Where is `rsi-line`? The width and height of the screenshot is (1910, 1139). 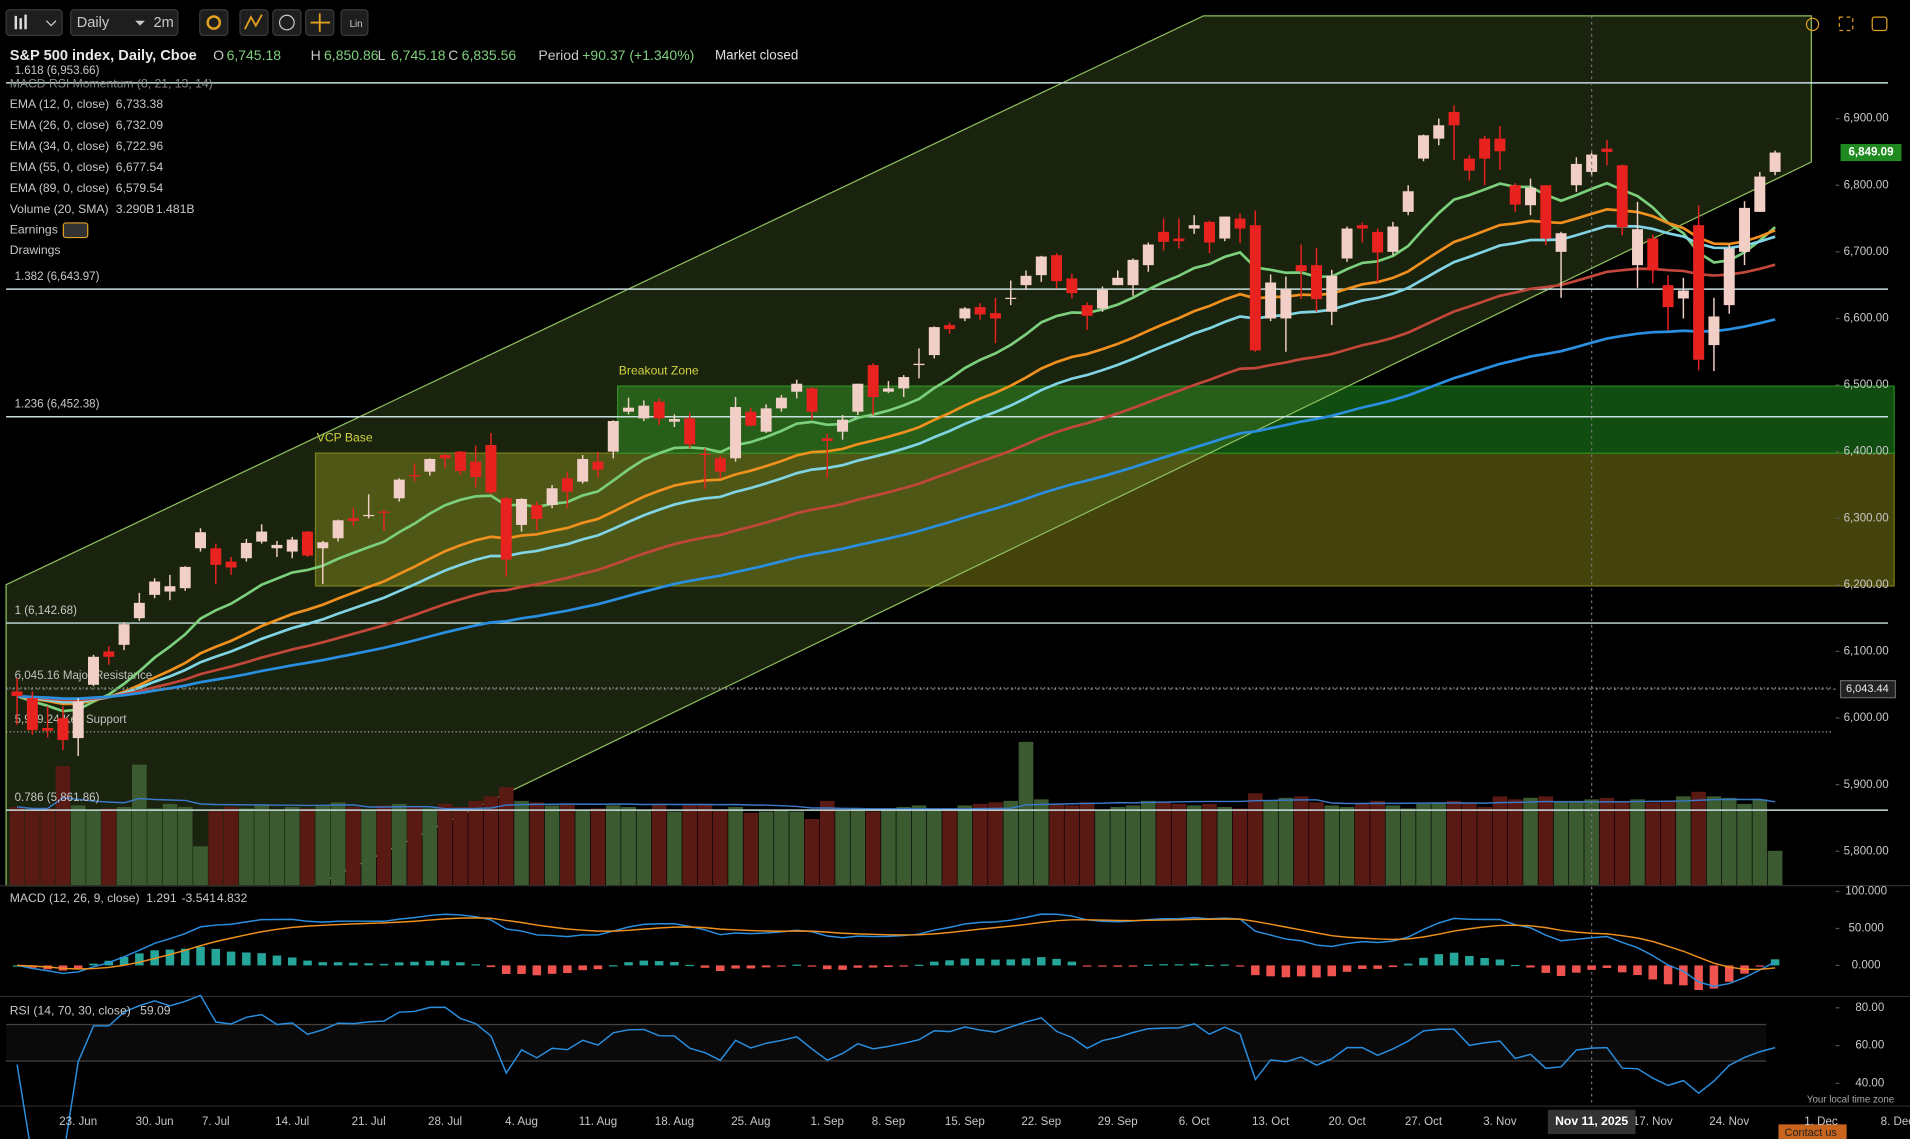 rsi-line is located at coordinates (896, 1066).